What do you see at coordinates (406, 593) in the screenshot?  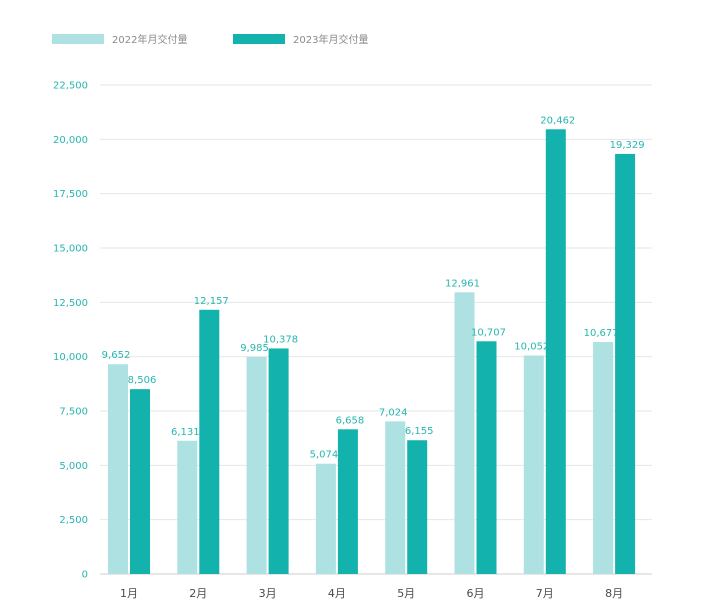 I see `x-tick-label: 5月` at bounding box center [406, 593].